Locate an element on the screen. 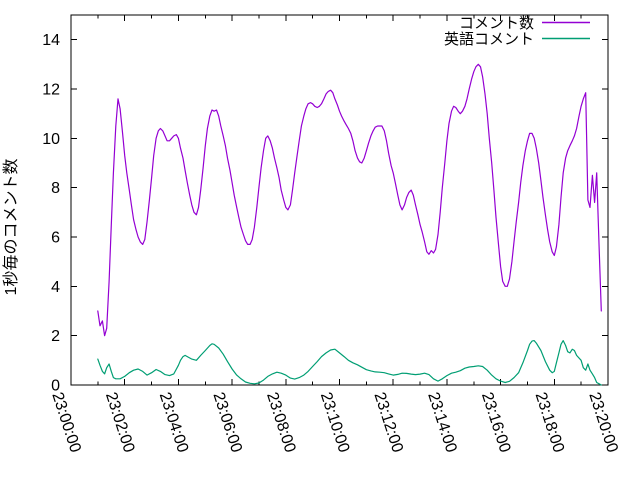 Image resolution: width=640 pixels, height=485 pixels. y-tick-label: 0 is located at coordinates (55, 386).